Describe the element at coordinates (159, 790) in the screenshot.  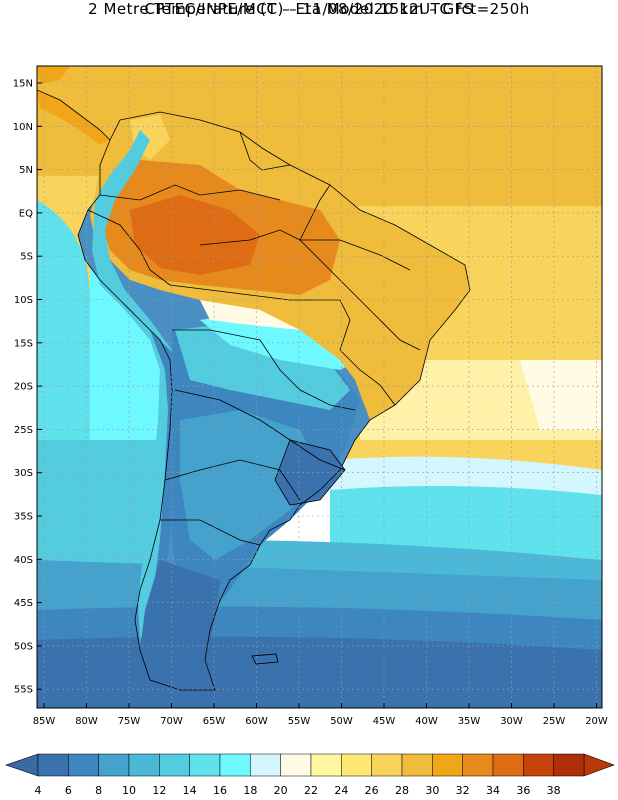
I see `colorbar-level-label: 12` at that location.